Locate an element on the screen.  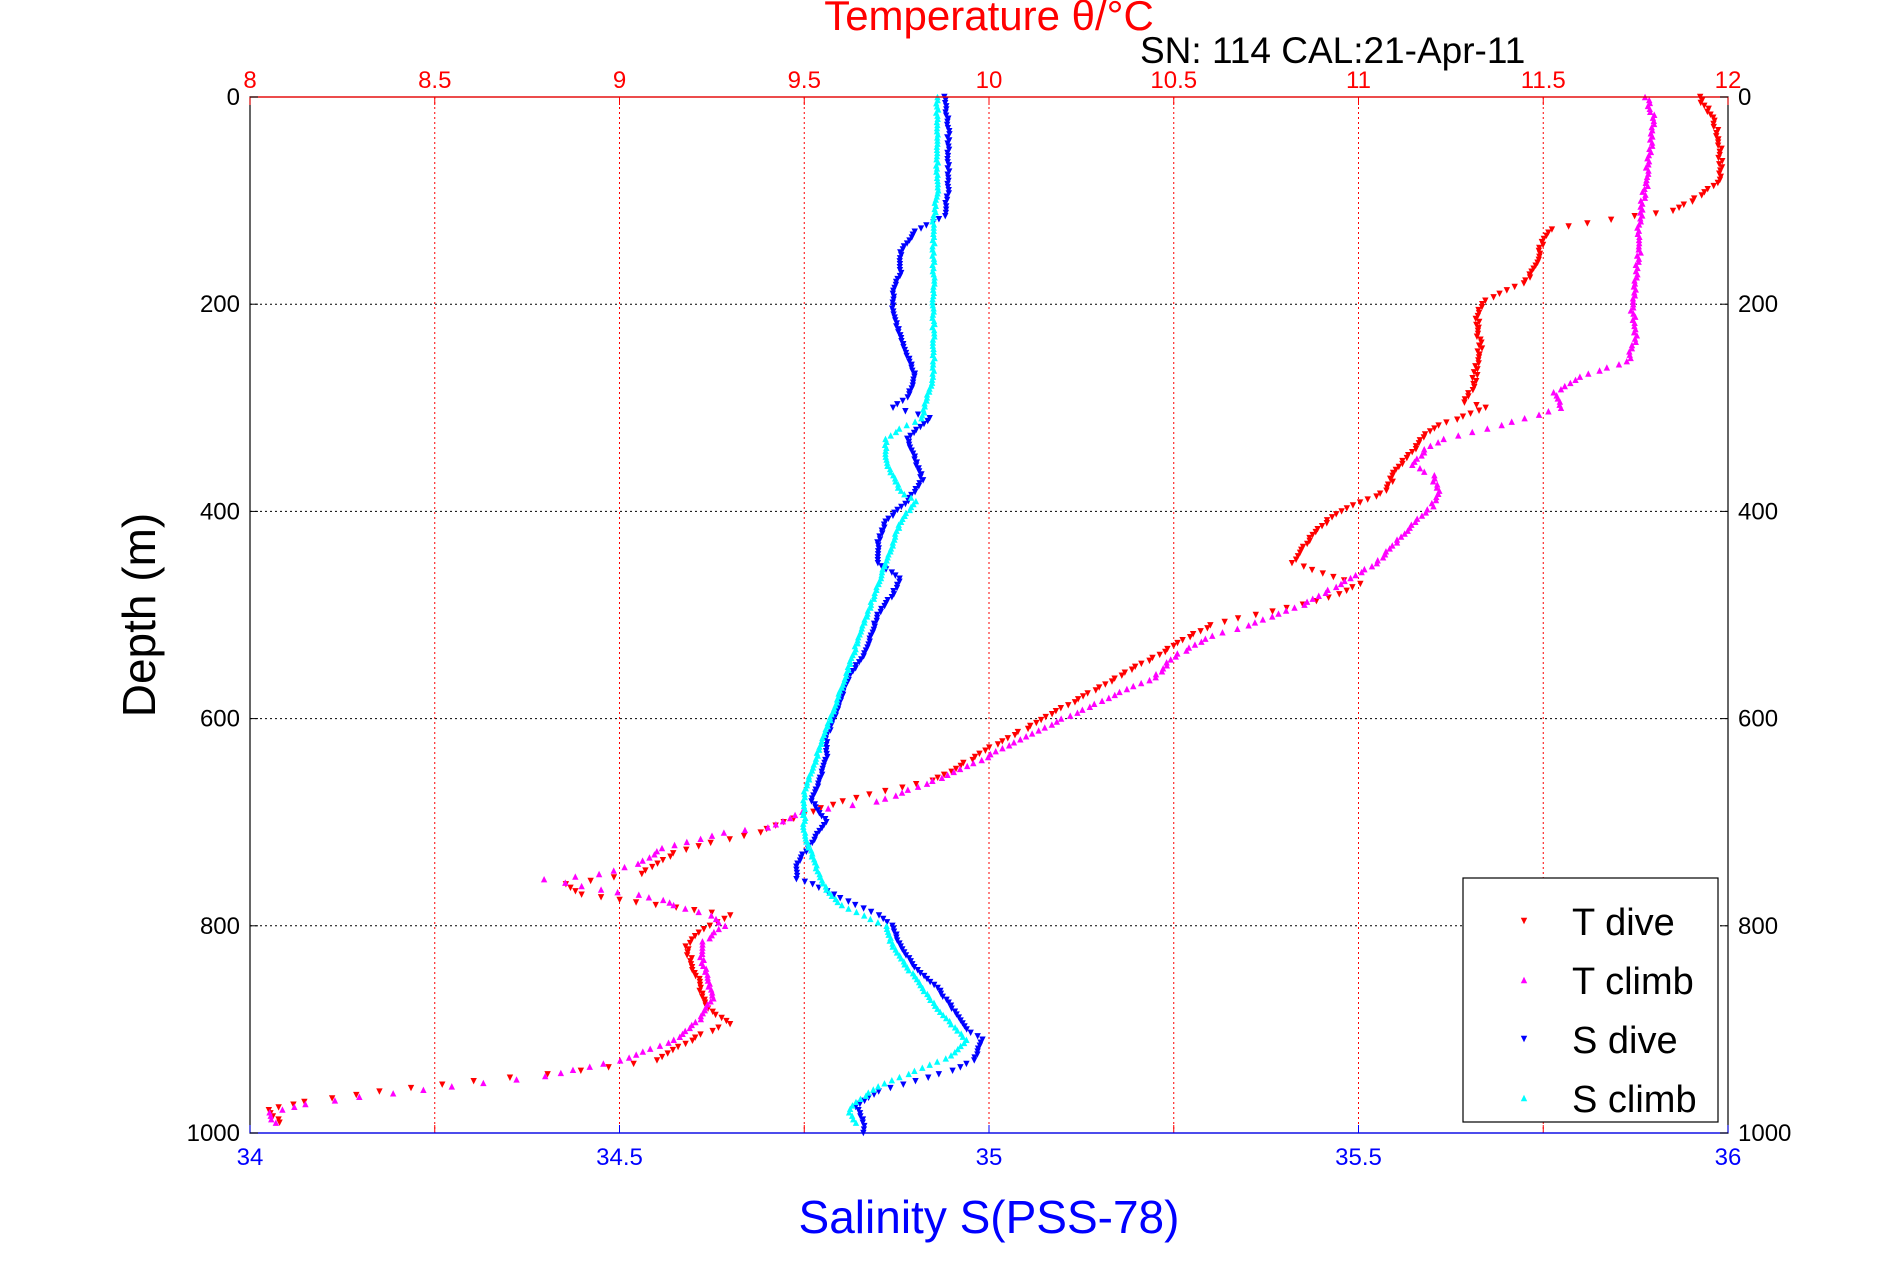
bottom-axis-tick-label: 35.5 is located at coordinates (1358, 1157).